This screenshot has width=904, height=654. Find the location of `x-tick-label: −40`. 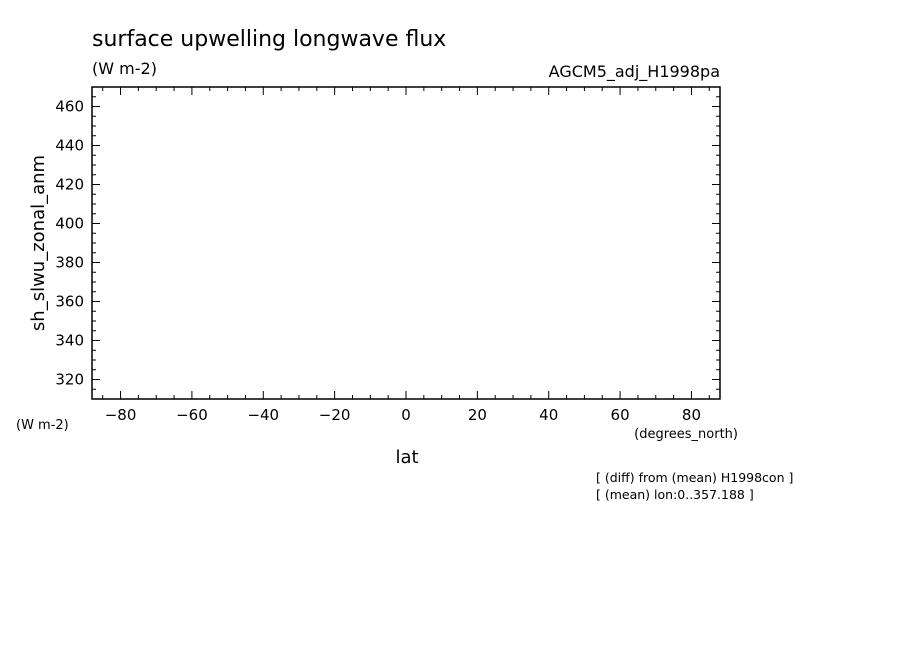

x-tick-label: −40 is located at coordinates (263, 415).